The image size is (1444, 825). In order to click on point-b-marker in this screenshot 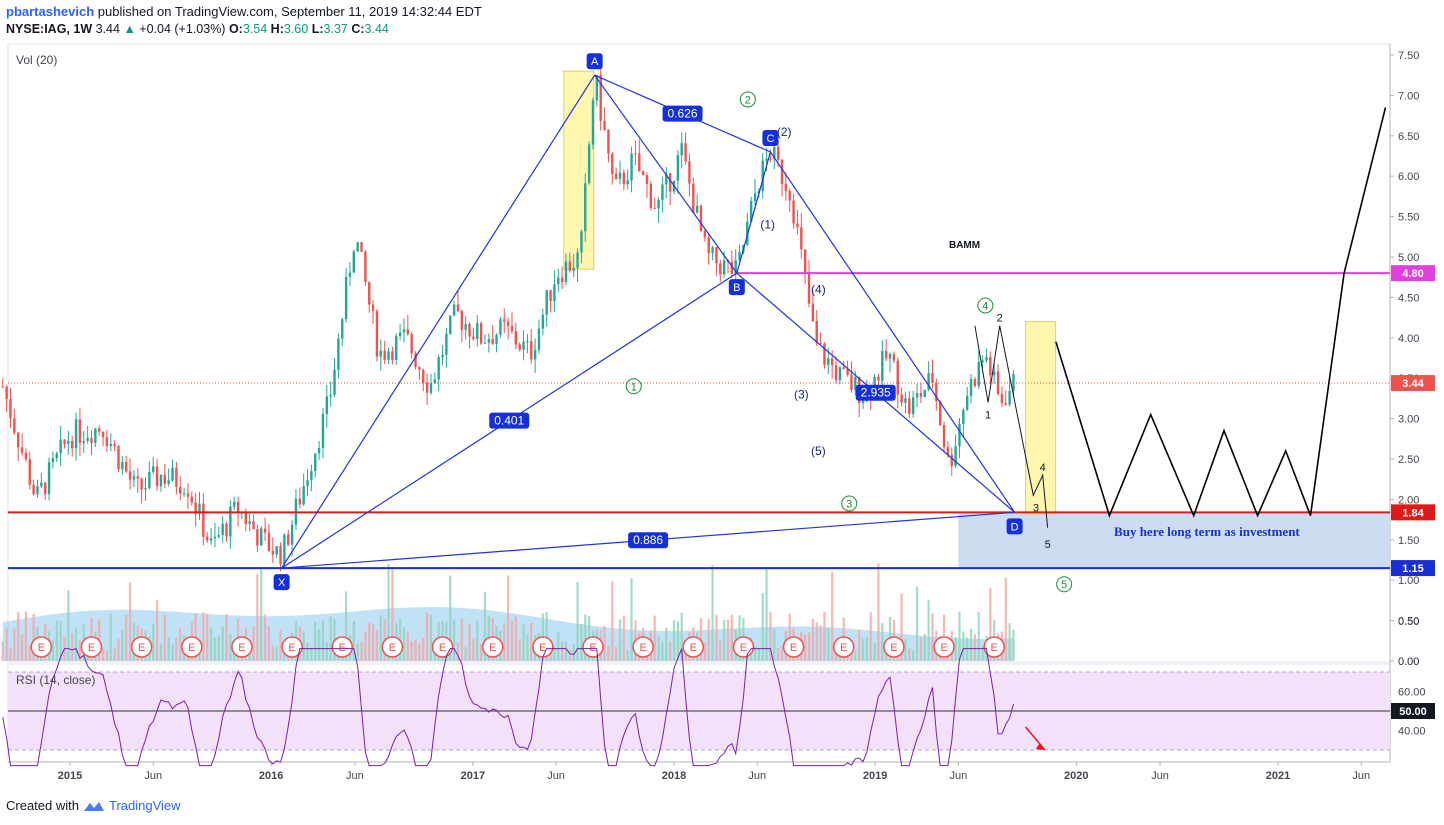, I will do `click(736, 287)`.